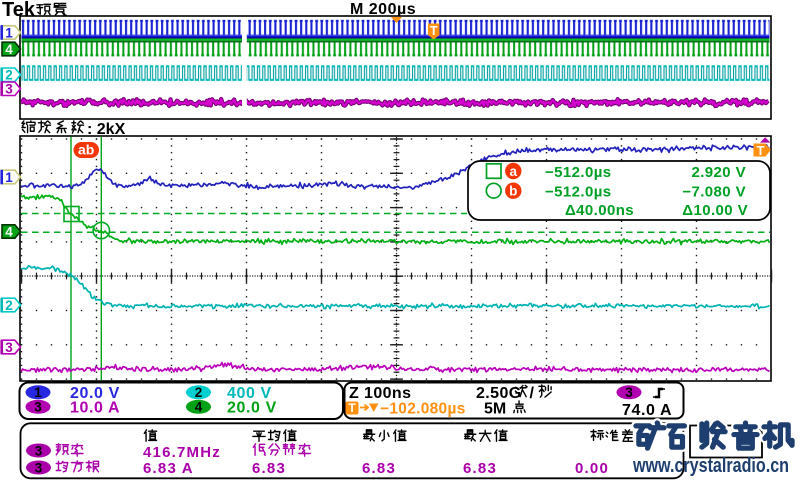 This screenshot has width=800, height=480. Describe the element at coordinates (499, 393) in the screenshot. I see `svg-text: 2.50G` at that location.